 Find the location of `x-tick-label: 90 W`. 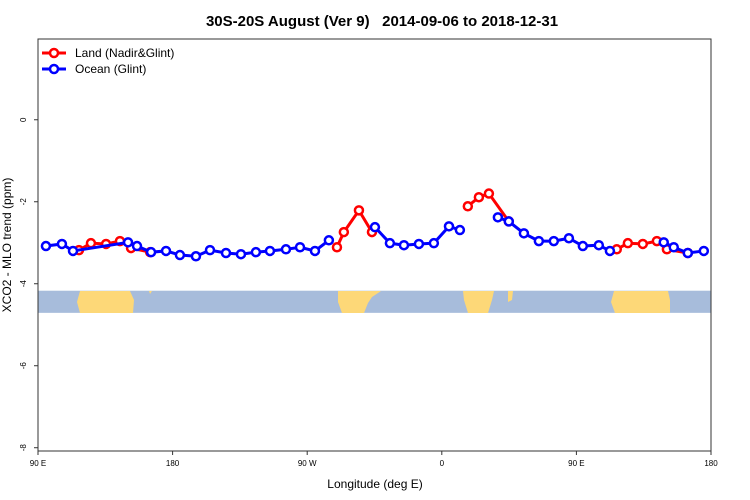

x-tick-label: 90 W is located at coordinates (307, 463).